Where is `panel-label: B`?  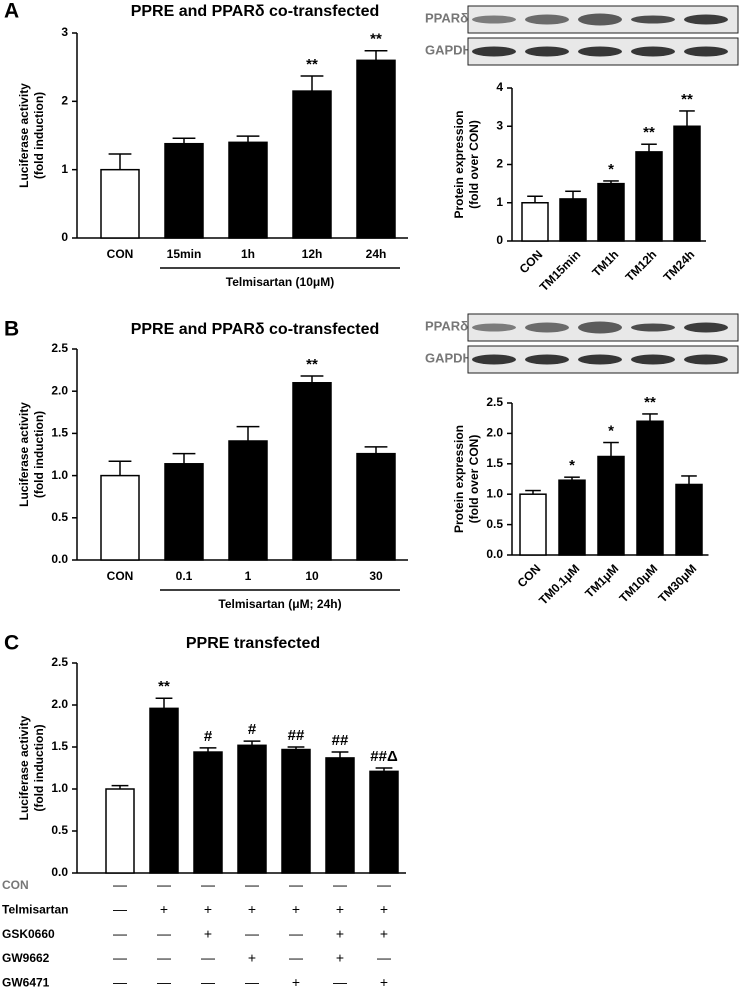
panel-label: B is located at coordinates (11, 329).